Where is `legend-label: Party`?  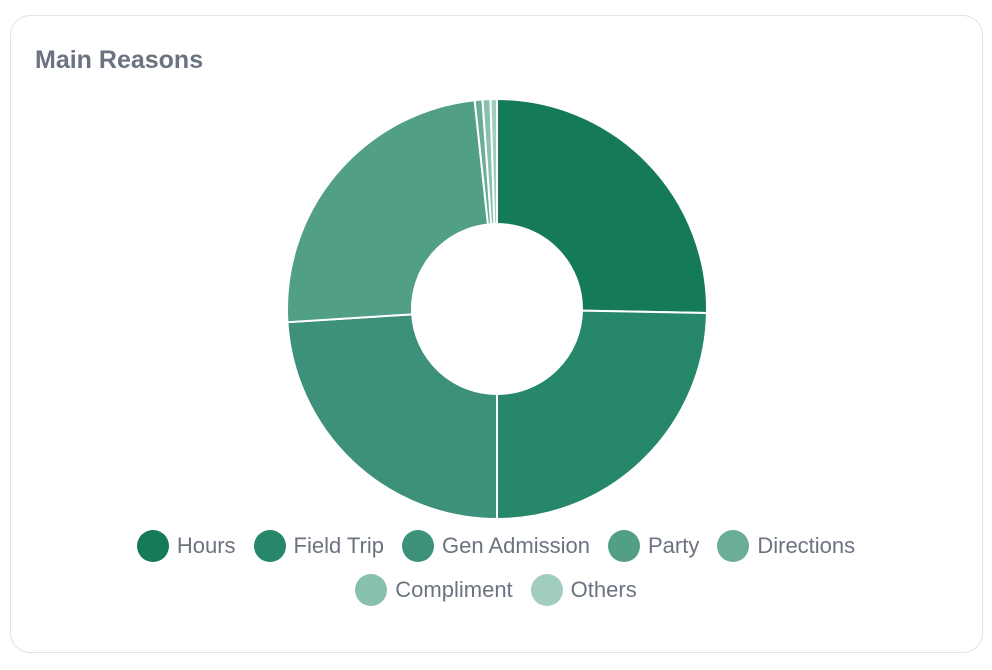 legend-label: Party is located at coordinates (673, 545).